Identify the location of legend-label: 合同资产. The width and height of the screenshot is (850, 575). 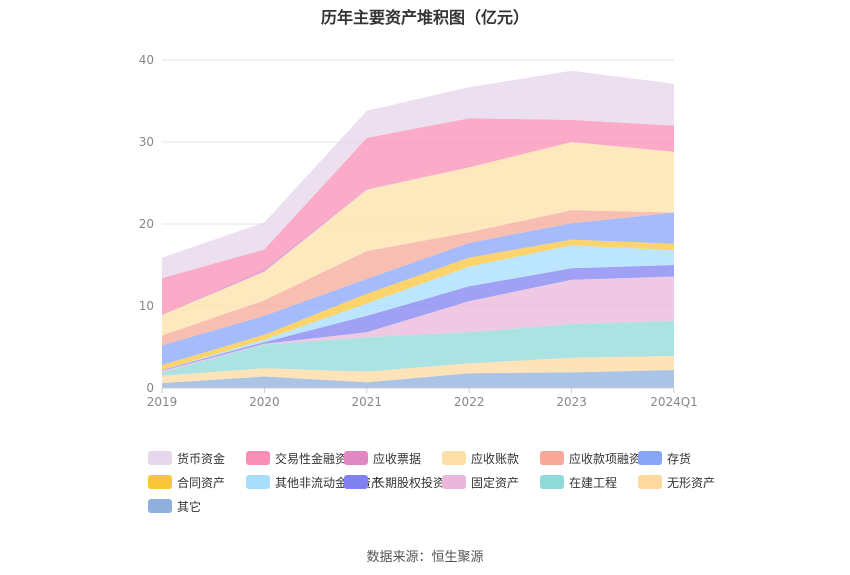
(201, 482).